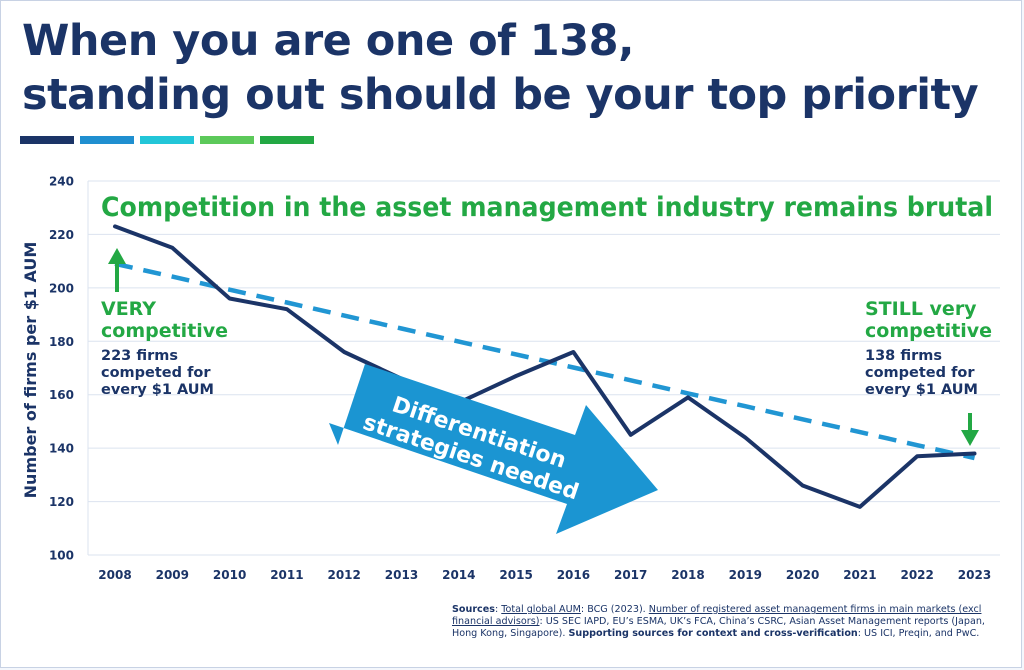  What do you see at coordinates (117, 256) in the screenshot?
I see `up-arrow-head-icon` at bounding box center [117, 256].